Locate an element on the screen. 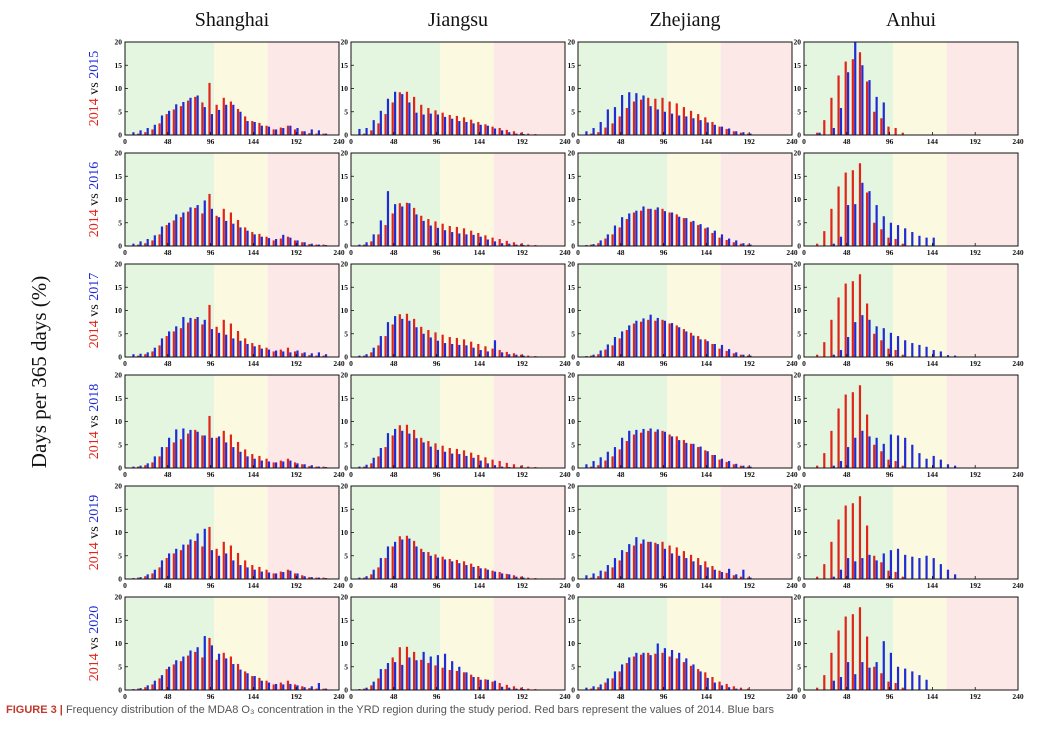 This screenshot has width=1041, height=734. panel-jiangsu-2018: 0 5 10 15 20 0 48 96 144 192 240 is located at coordinates (456, 425).